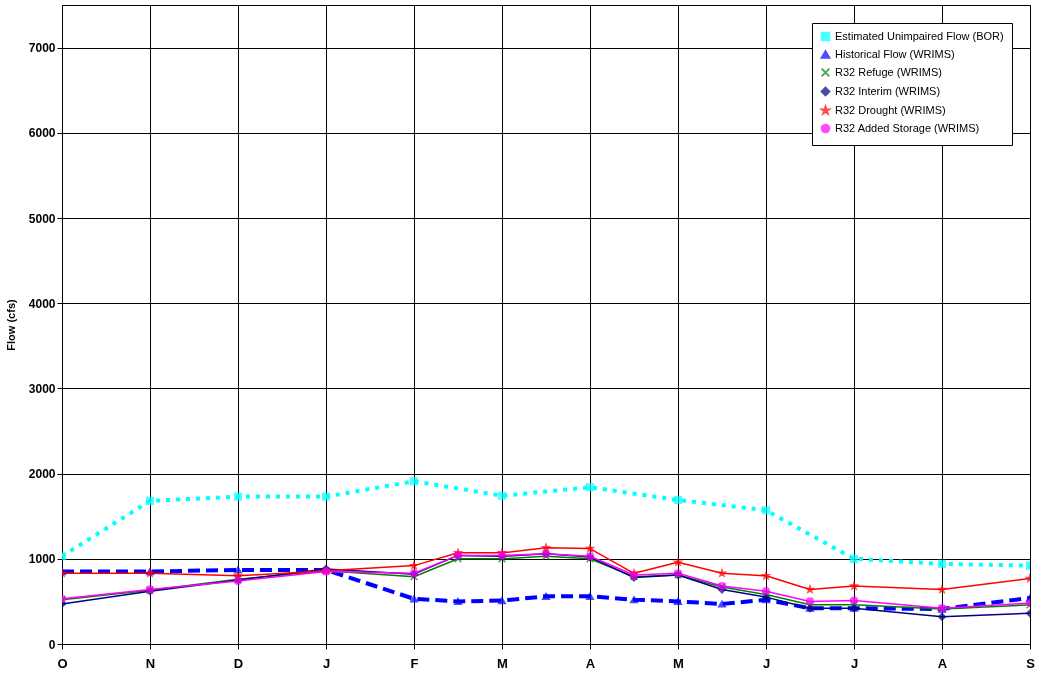  Describe the element at coordinates (150, 663) in the screenshot. I see `x-tick-label: N` at that location.